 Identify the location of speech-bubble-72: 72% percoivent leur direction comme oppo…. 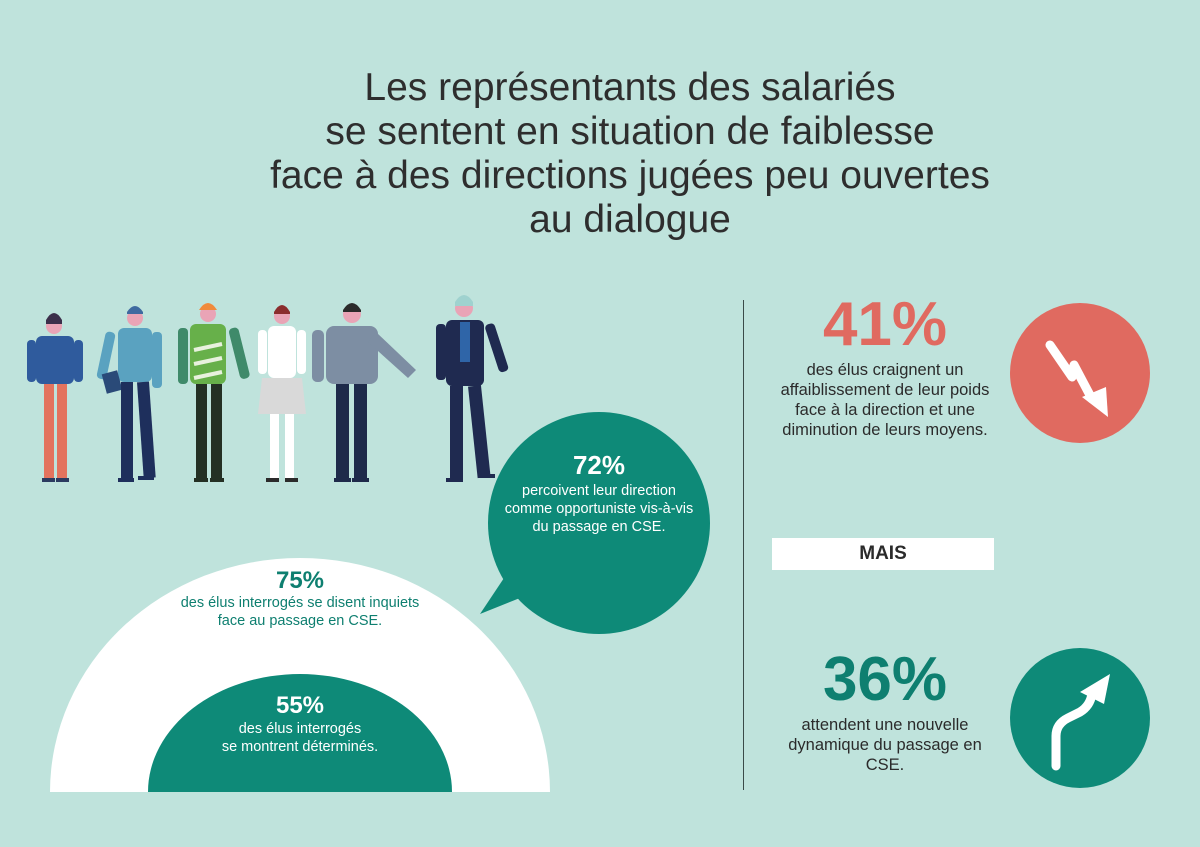
(599, 523).